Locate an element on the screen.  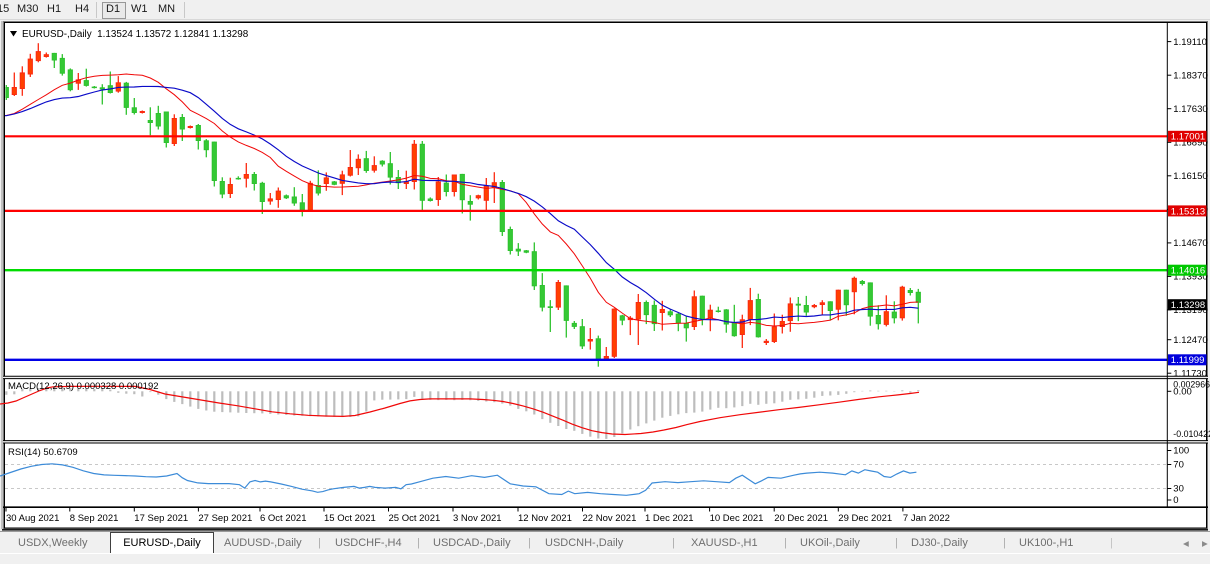
svg-text: 1.16890 is located at coordinates (1190, 143).